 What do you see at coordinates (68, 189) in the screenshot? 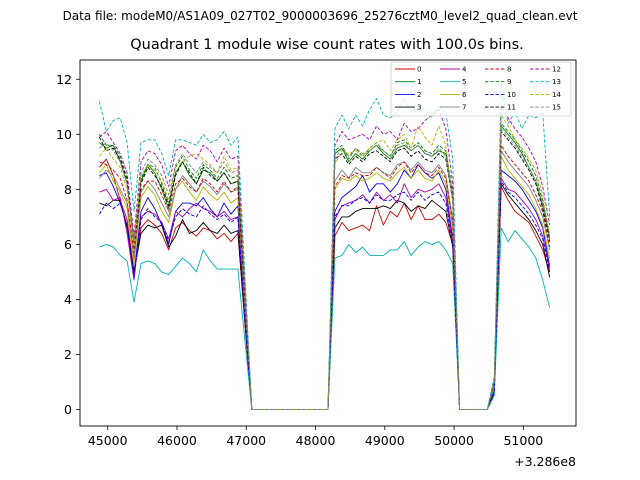
I see `y-tick-label: 8` at bounding box center [68, 189].